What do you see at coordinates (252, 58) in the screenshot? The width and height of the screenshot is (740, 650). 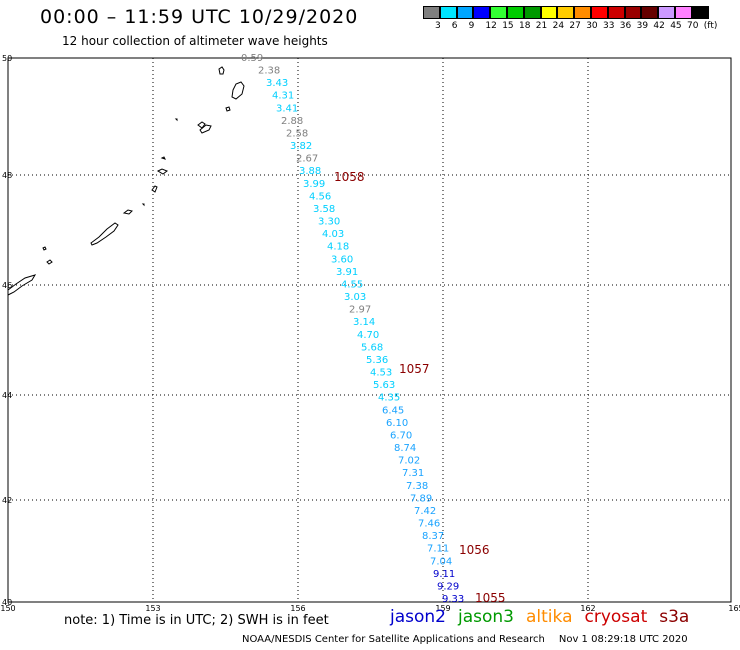 I see `wave-height-value: 0.59` at bounding box center [252, 58].